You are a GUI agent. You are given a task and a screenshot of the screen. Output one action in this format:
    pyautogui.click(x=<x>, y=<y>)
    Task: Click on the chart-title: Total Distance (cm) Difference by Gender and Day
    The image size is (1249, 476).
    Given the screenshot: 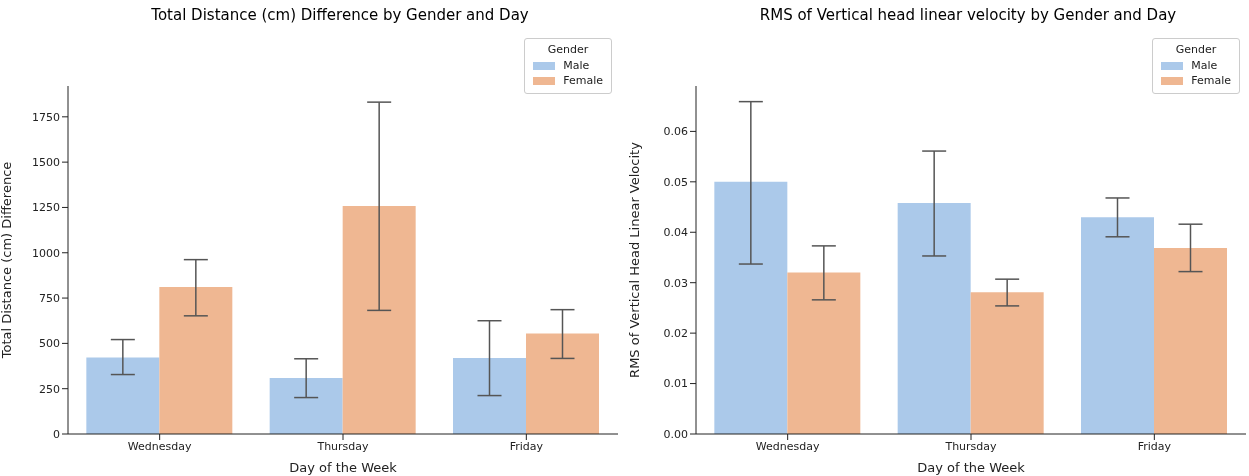 What is the action you would take?
    pyautogui.click(x=340, y=15)
    